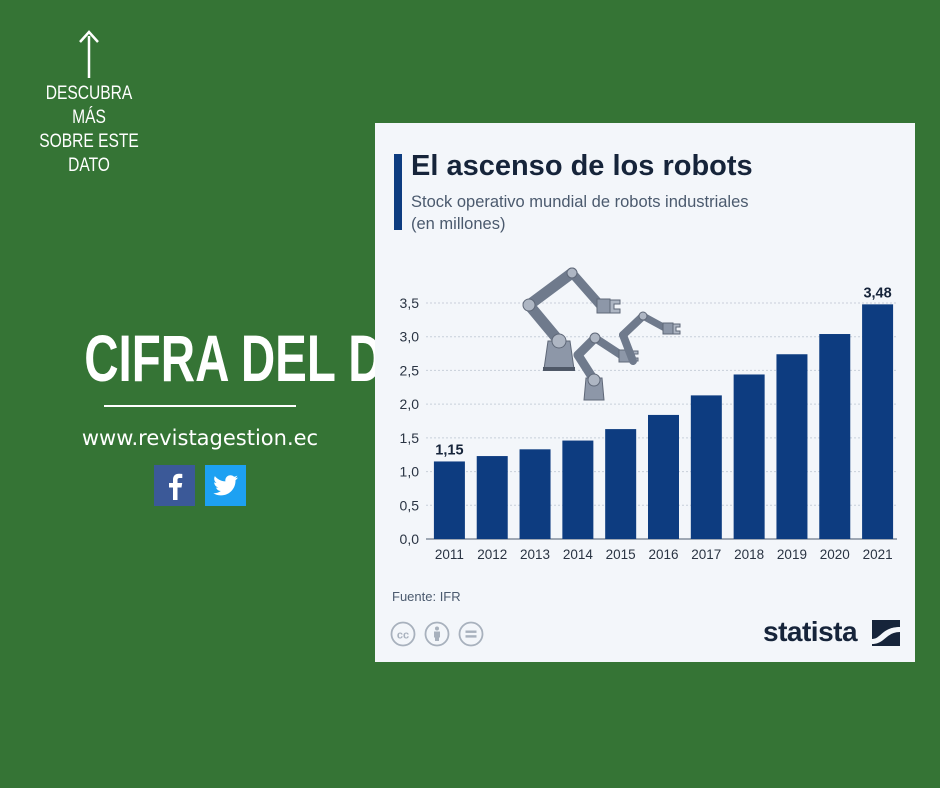 Image resolution: width=940 pixels, height=788 pixels. I want to click on y-tick-label: 3,0, so click(410, 337).